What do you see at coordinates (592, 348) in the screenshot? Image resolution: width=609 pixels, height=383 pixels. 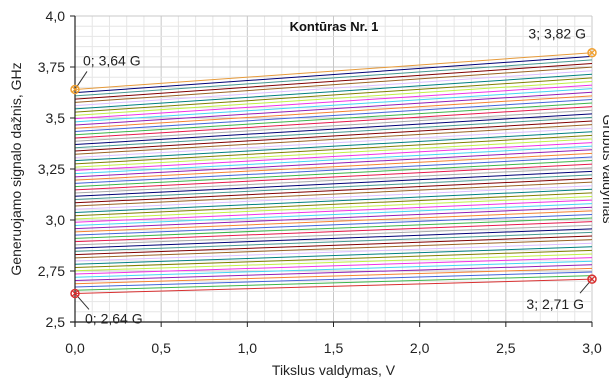 I see `x-tick-label: 3,0` at bounding box center [592, 348].